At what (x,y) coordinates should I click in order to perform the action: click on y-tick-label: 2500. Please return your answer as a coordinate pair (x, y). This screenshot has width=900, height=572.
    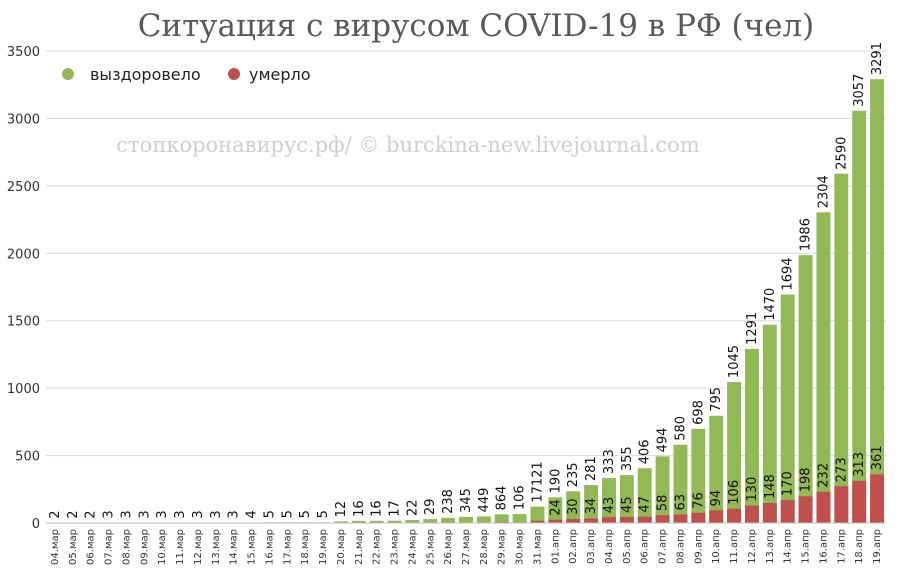
    Looking at the image, I should click on (23, 187).